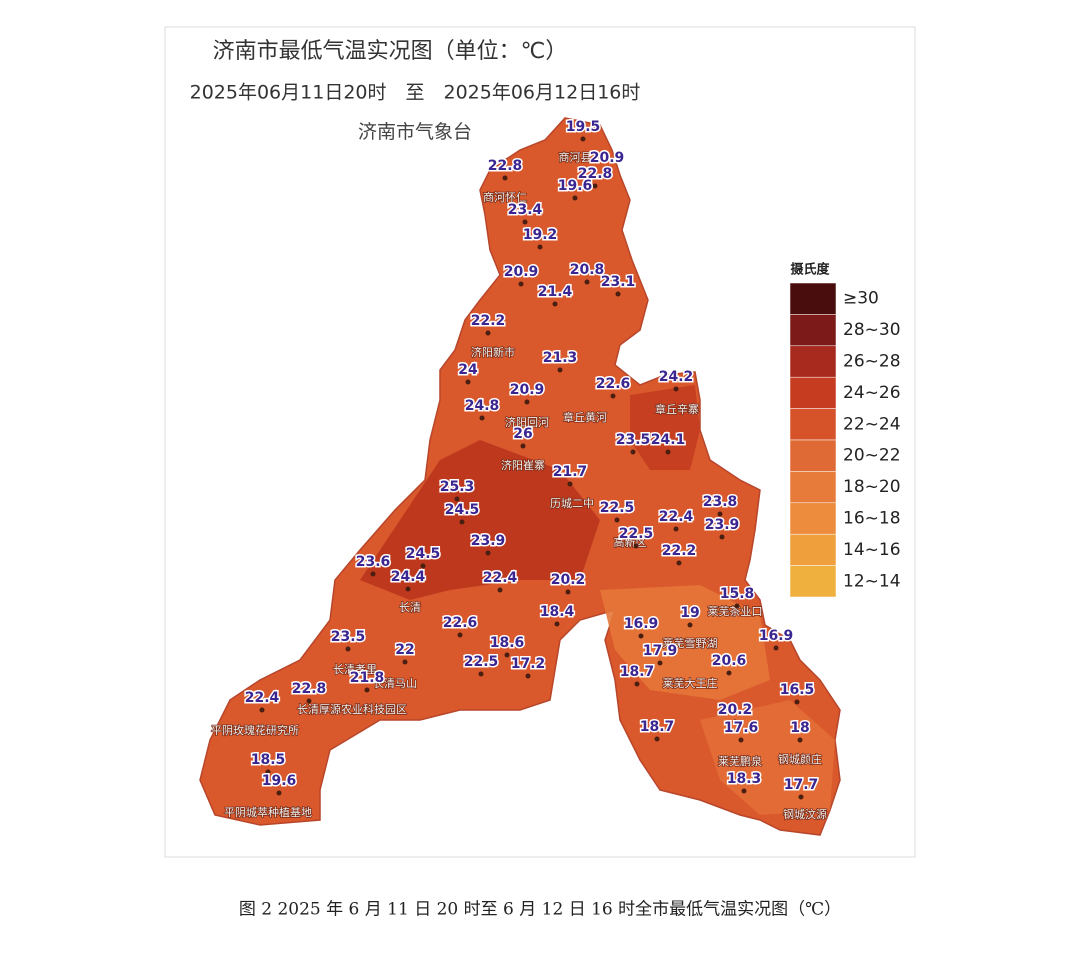  I want to click on station-value: 24.8, so click(482, 406).